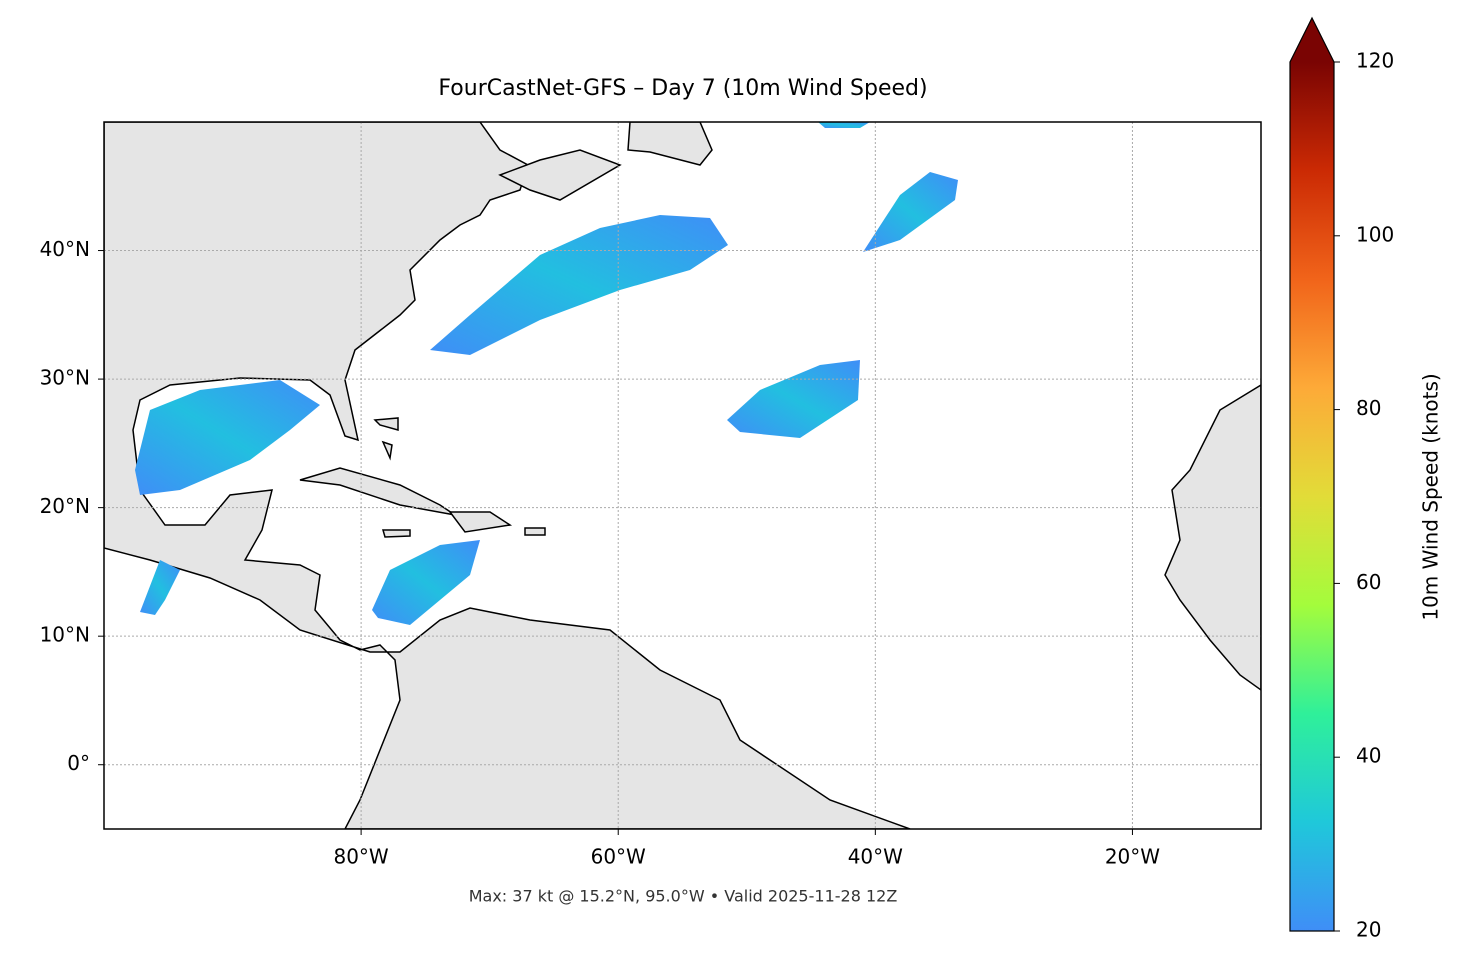 This screenshot has width=1466, height=973. Describe the element at coordinates (65, 635) in the screenshot. I see `y-tick-label: 10°N` at that location.